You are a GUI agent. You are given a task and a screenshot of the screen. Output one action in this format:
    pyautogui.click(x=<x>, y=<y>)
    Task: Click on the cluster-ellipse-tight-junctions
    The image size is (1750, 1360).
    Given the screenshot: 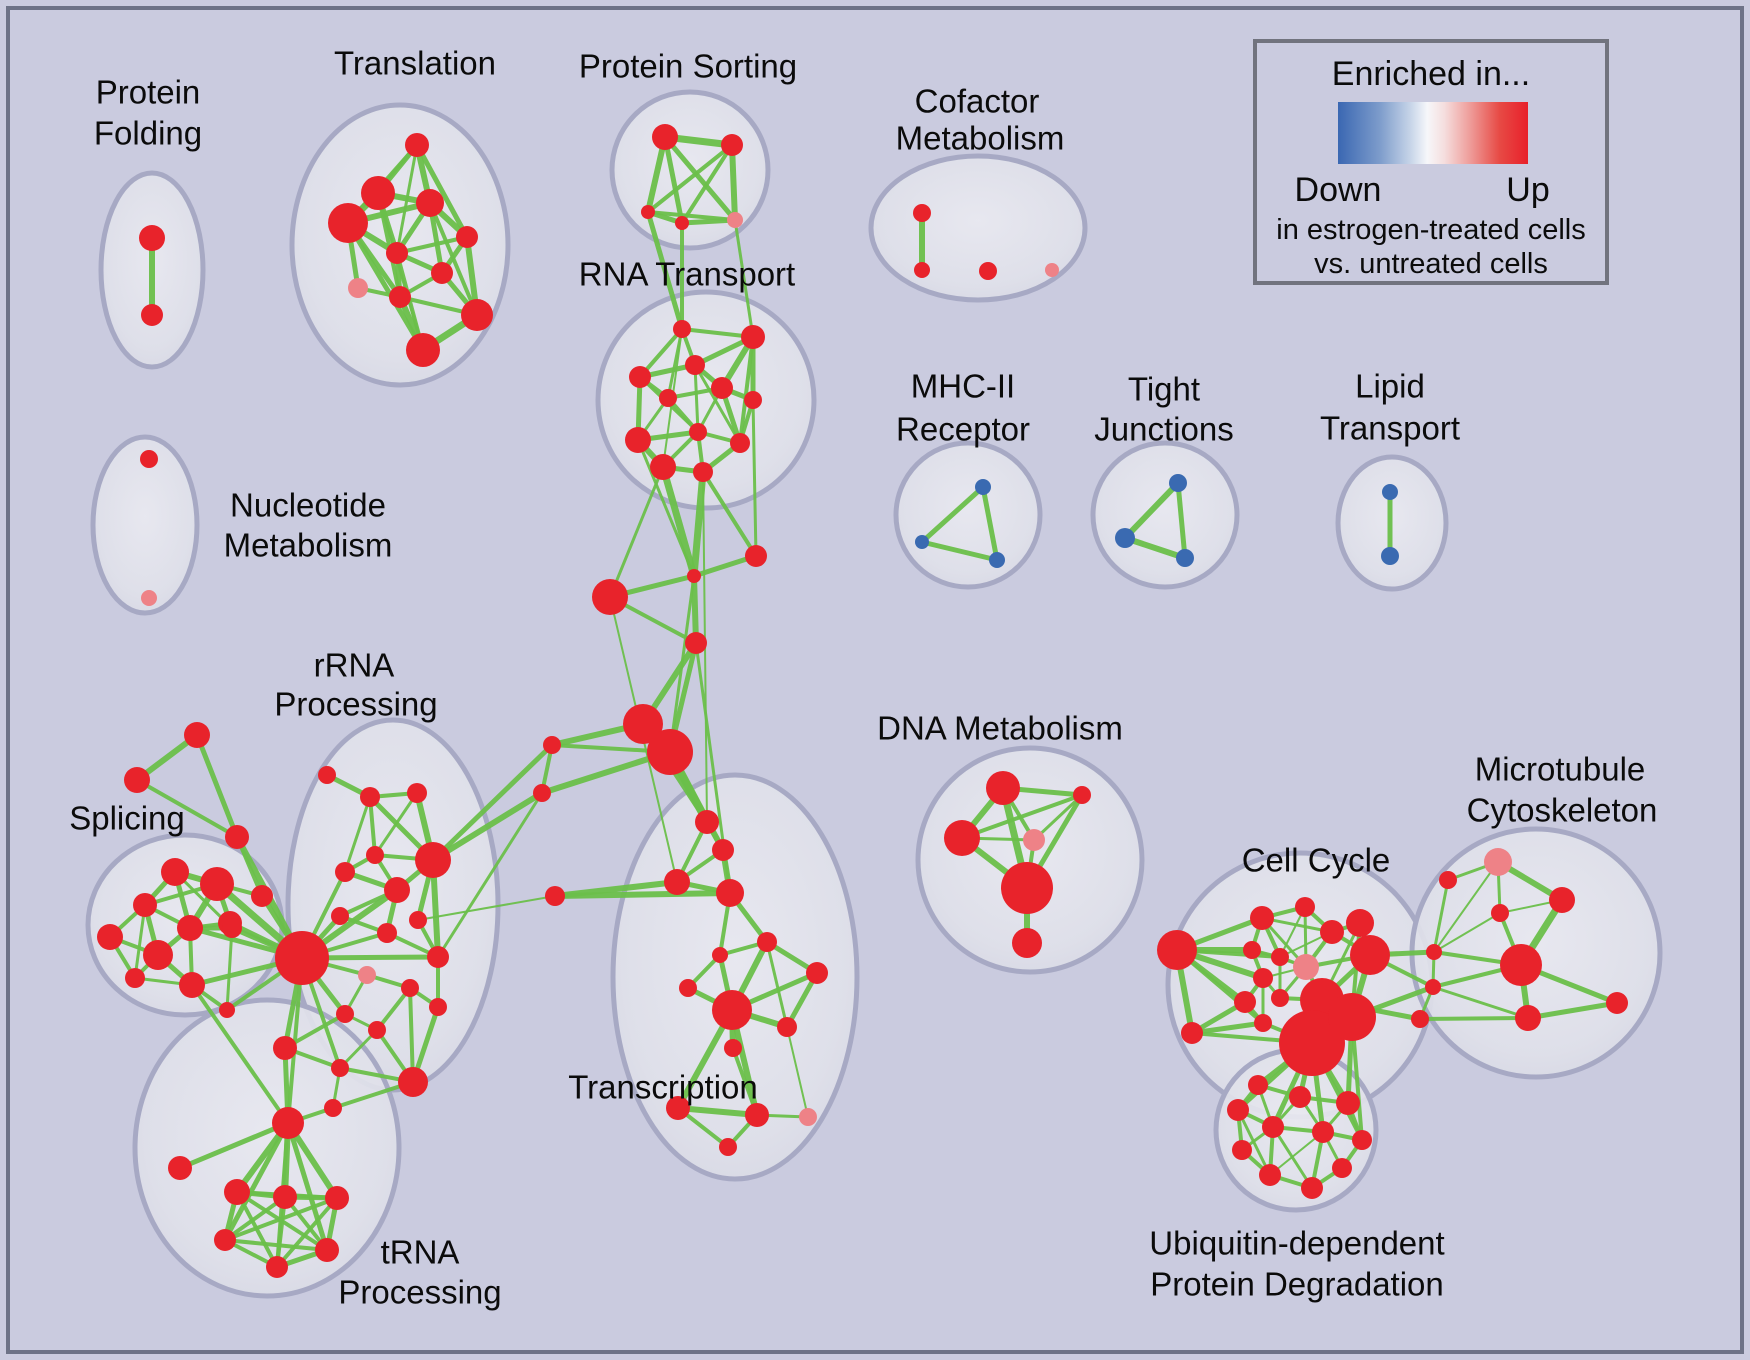 What is the action you would take?
    pyautogui.click(x=1165, y=515)
    